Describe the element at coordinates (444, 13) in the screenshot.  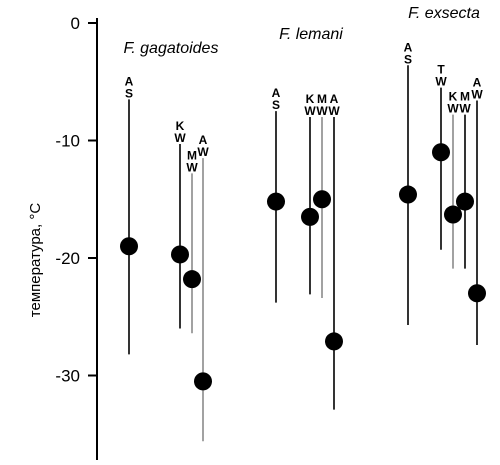
I see `group-title-exsecta: F. exsecta` at that location.